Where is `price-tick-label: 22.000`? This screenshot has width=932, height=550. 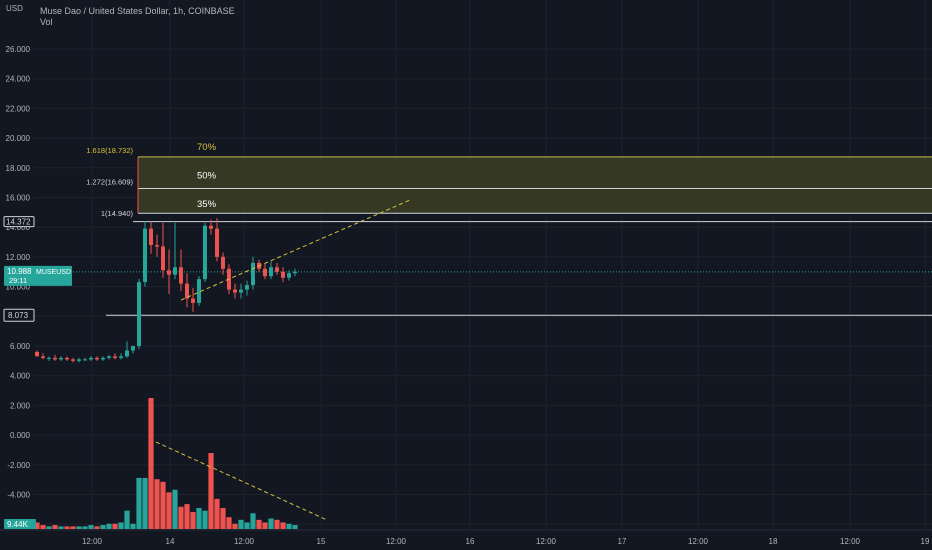
price-tick-label: 22.000 is located at coordinates (18, 108).